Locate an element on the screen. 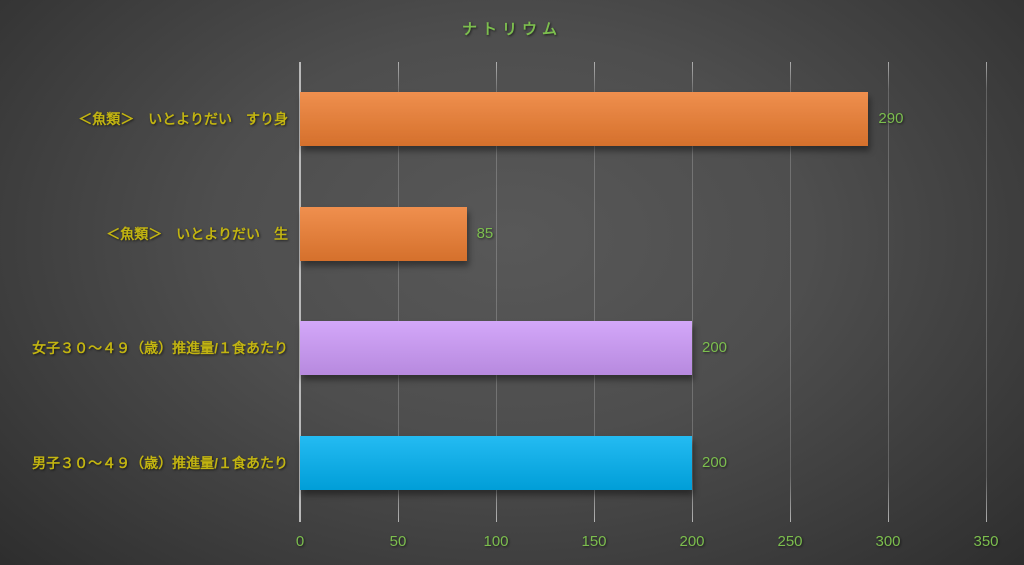  x-axis-tick-label: 250 is located at coordinates (790, 541).